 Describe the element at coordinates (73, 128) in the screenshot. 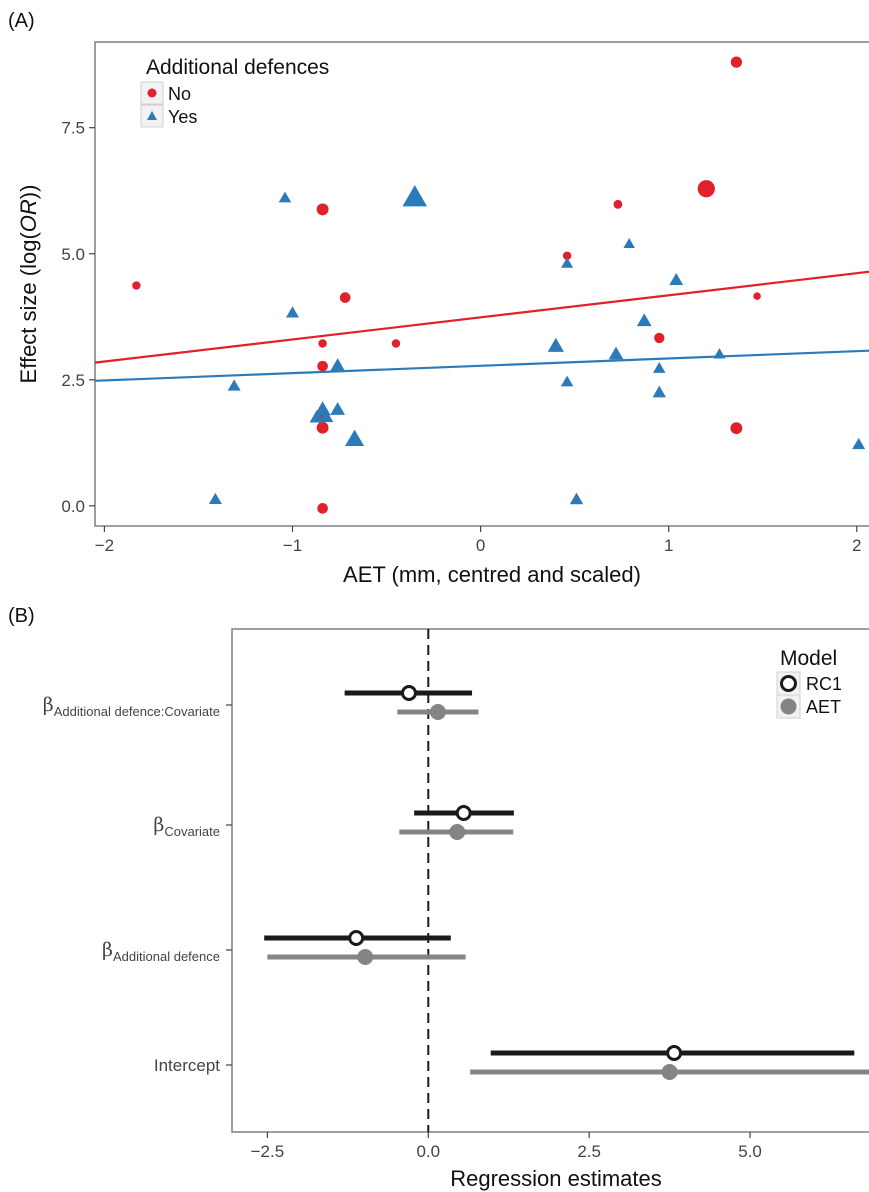

I see `y-tick-label: 7.5` at that location.